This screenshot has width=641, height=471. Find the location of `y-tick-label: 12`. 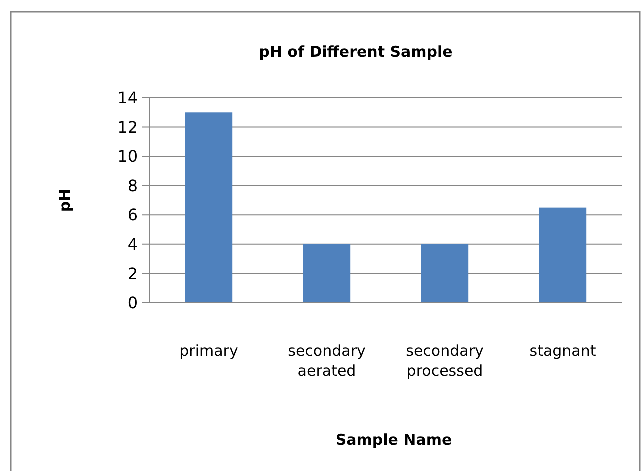

y-tick-label: 12 is located at coordinates (128, 127).